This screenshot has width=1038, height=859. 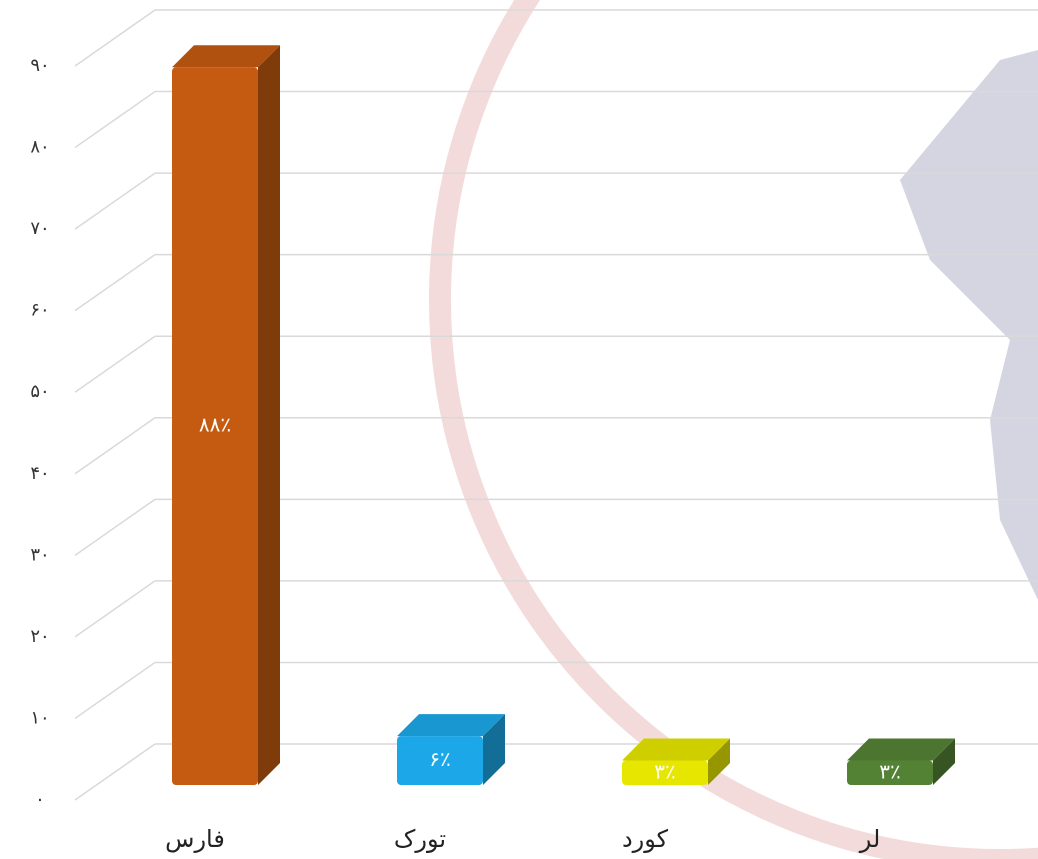 What do you see at coordinates (420, 839) in the screenshot?
I see `x-tick-label: تورک` at bounding box center [420, 839].